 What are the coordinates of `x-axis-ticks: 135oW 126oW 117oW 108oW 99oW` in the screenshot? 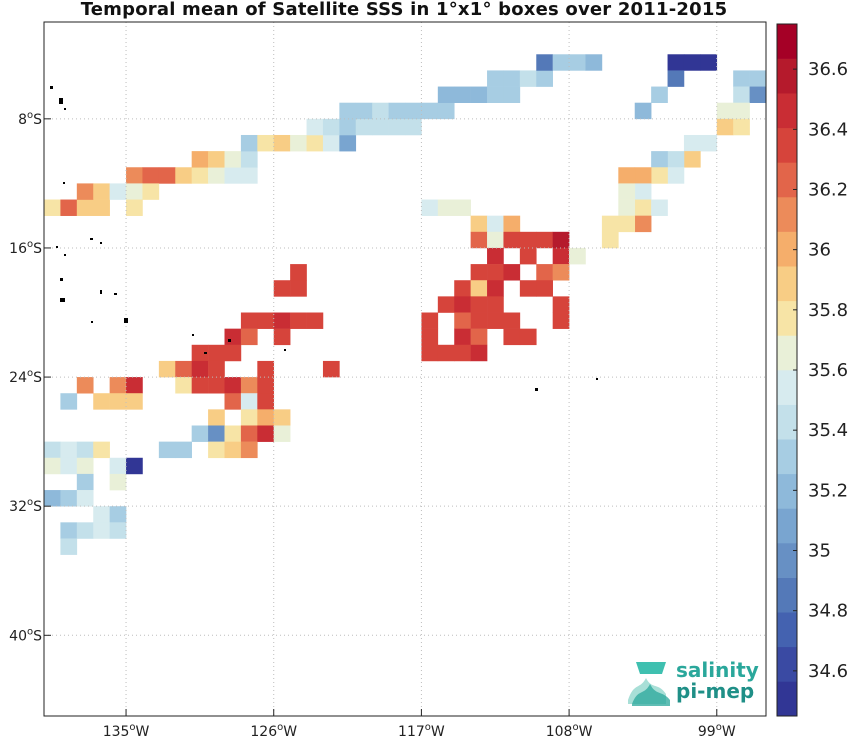 It's located at (419, 724).